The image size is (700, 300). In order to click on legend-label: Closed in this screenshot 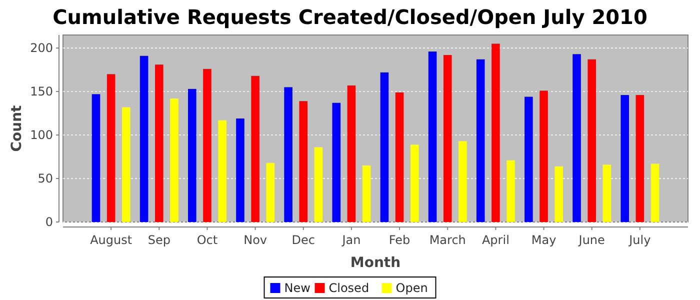, I will do `click(349, 288)`.